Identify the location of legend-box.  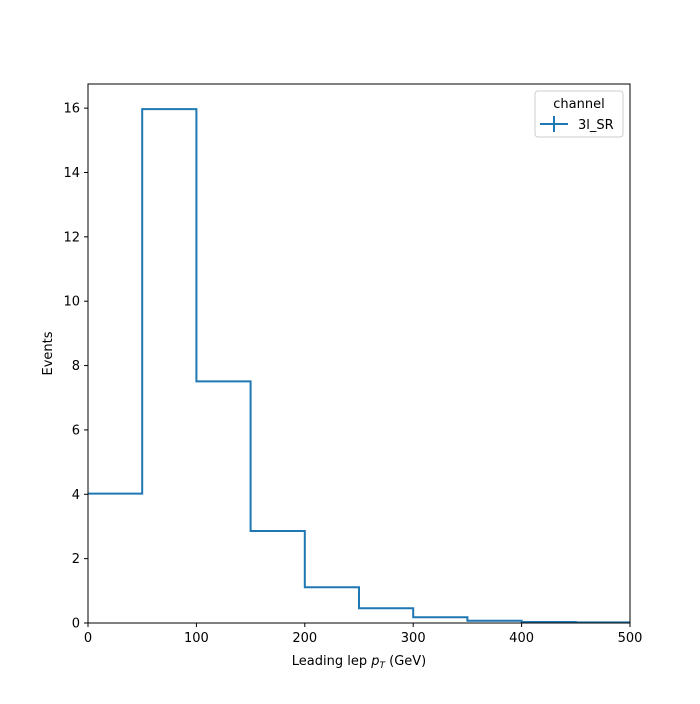
(579, 114).